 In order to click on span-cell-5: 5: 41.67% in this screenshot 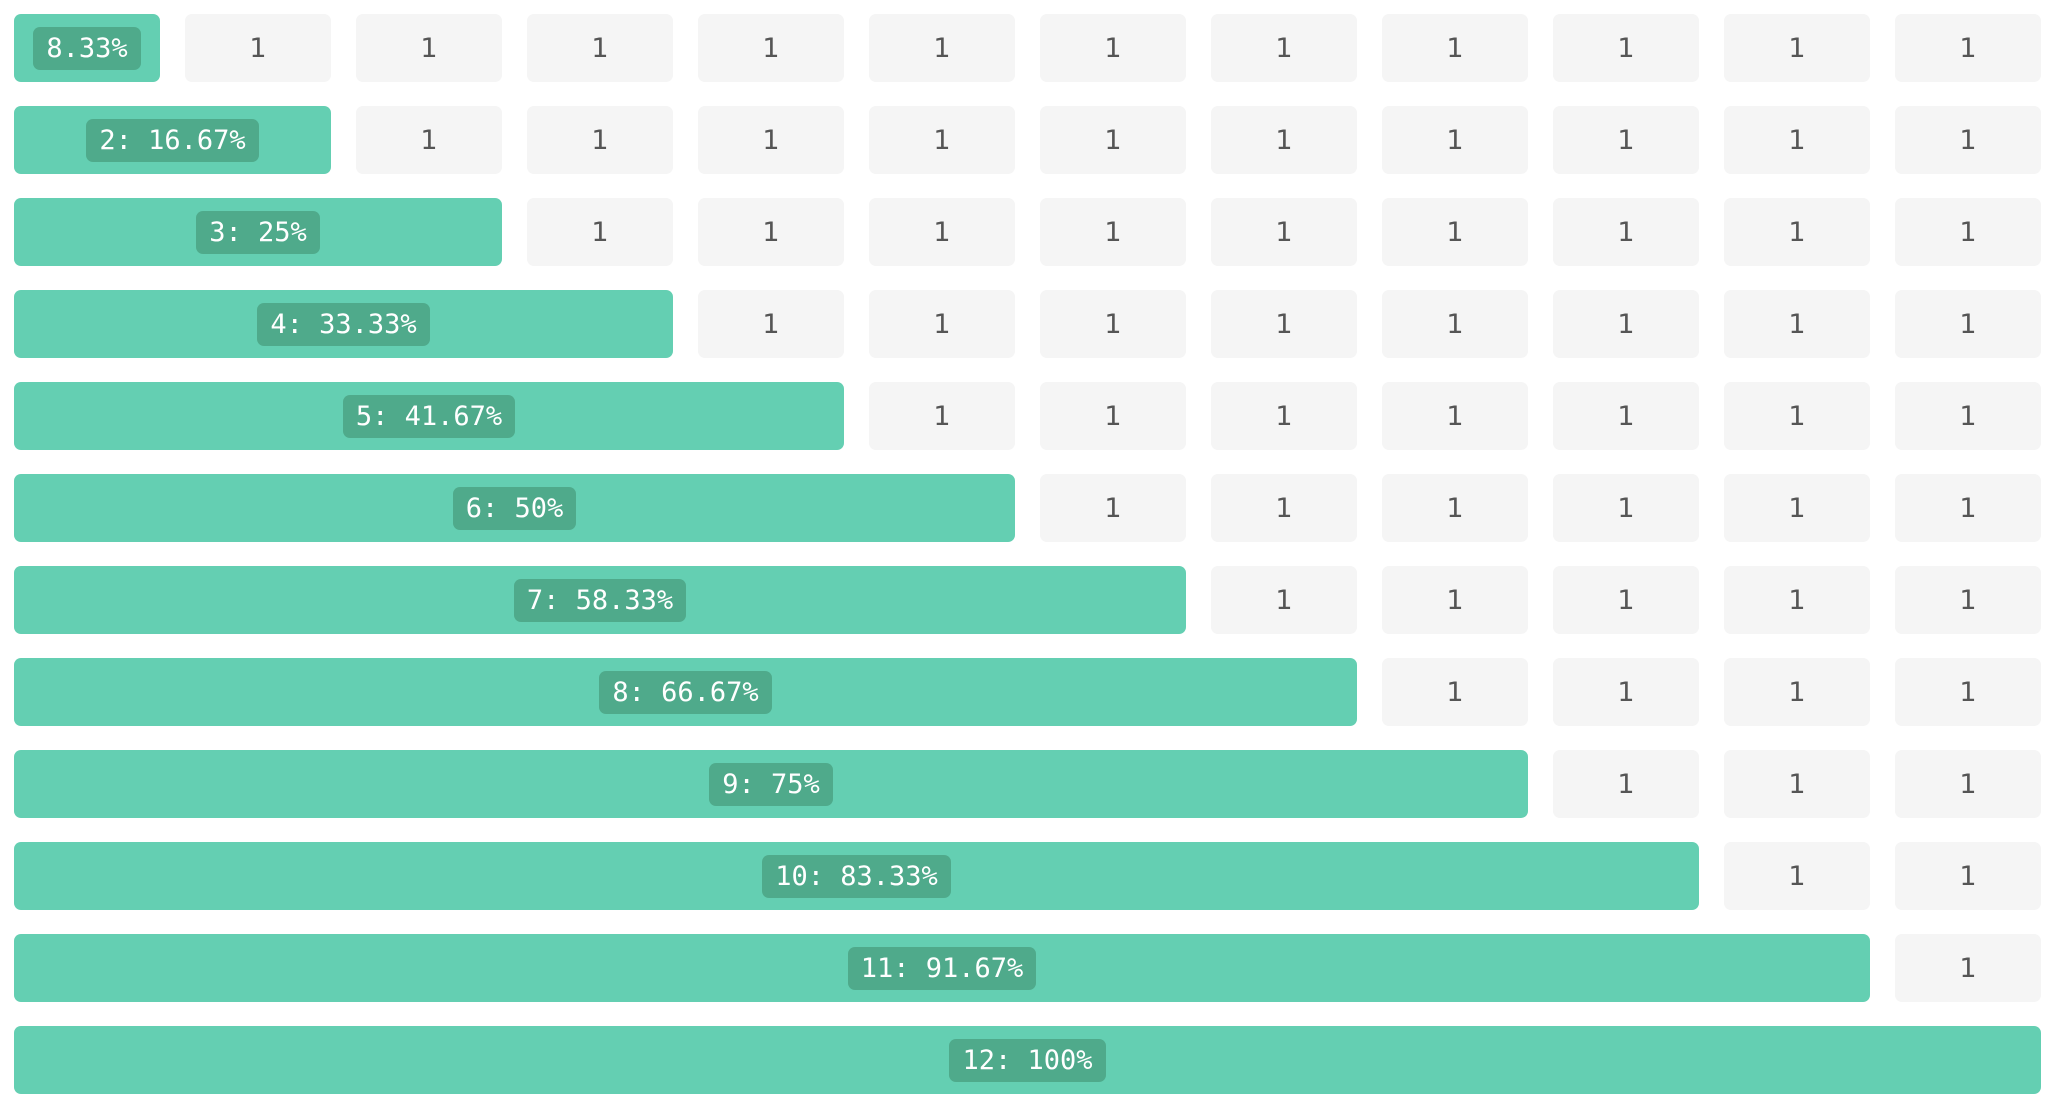, I will do `click(429, 416)`.